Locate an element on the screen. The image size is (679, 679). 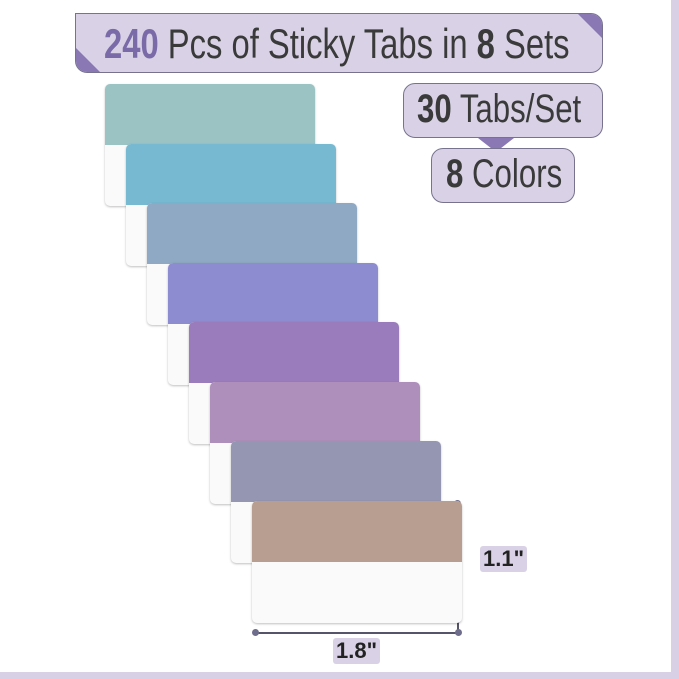
width-dimension-line is located at coordinates (357, 633).